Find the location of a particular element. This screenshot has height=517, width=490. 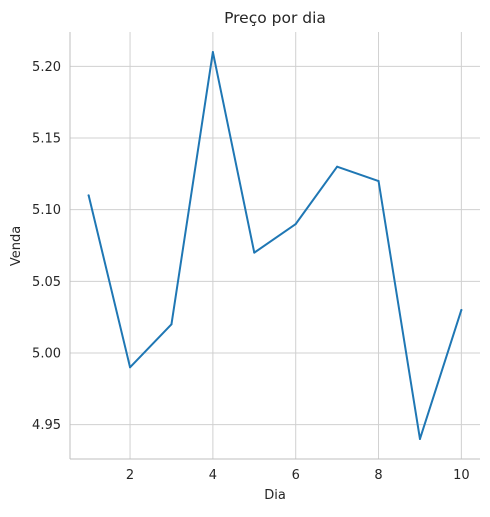

x-tick-label: 4 is located at coordinates (213, 475).